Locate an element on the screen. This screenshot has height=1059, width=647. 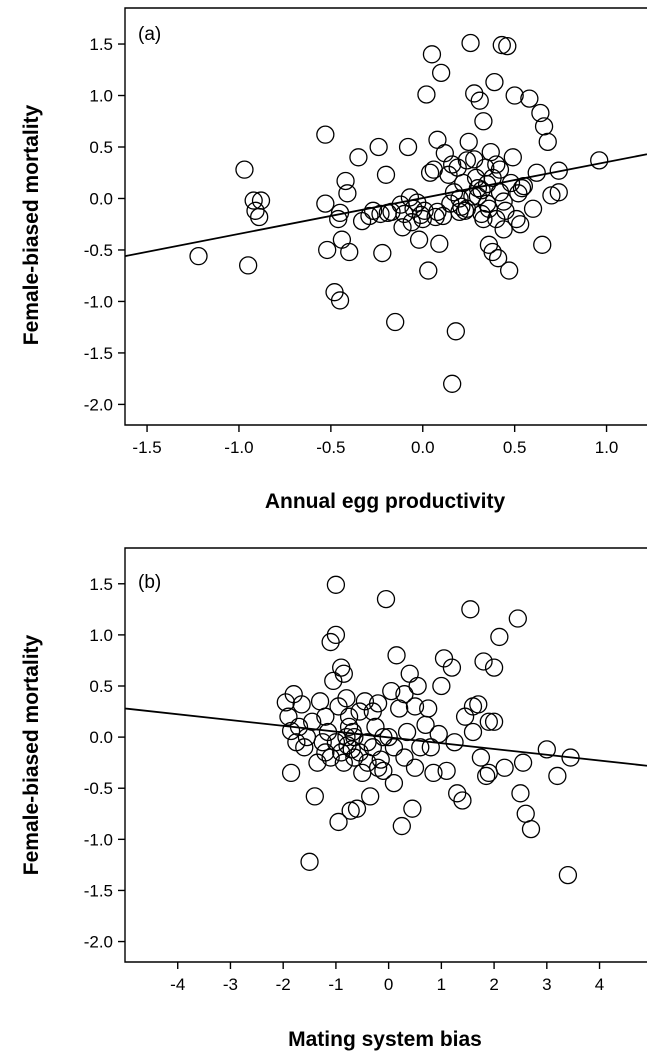
panel-b-x-tick-label: -1 is located at coordinates (335, 984).